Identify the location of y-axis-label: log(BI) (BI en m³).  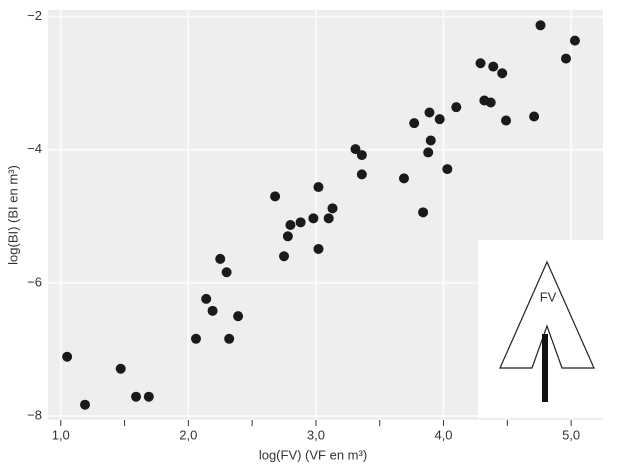
(12, 215).